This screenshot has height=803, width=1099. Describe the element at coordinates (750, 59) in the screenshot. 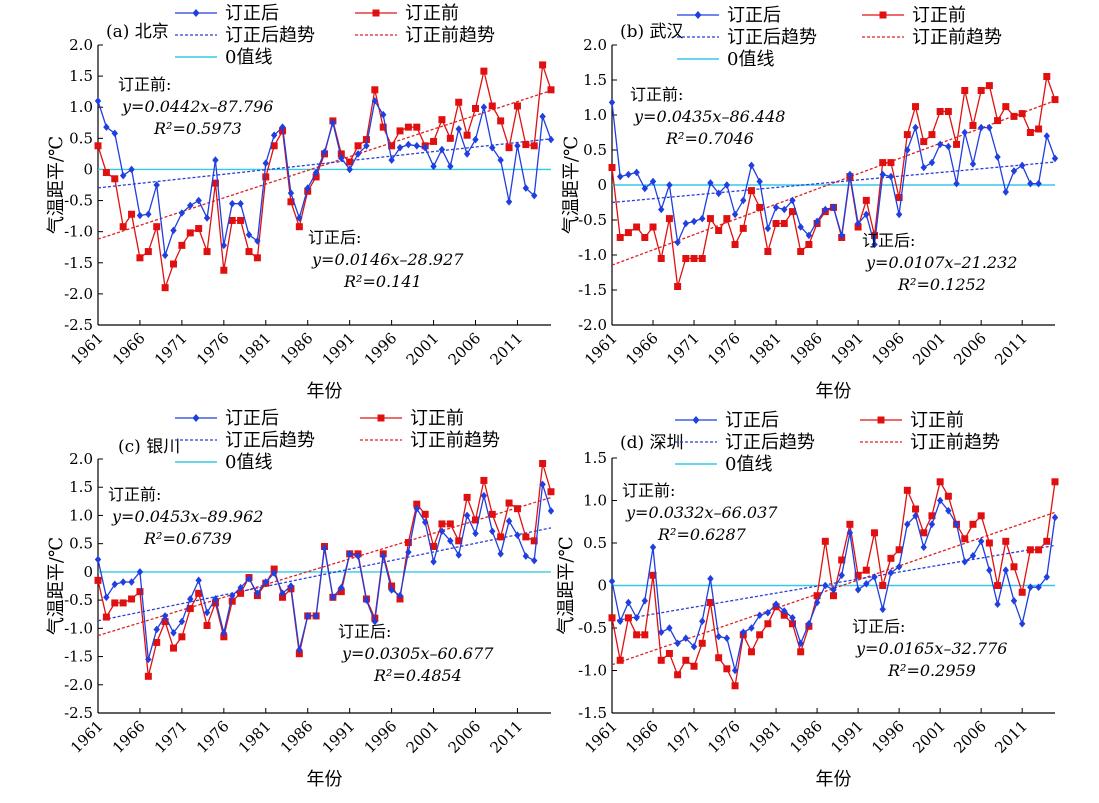

I see `legend-zero-label: 0值线` at that location.